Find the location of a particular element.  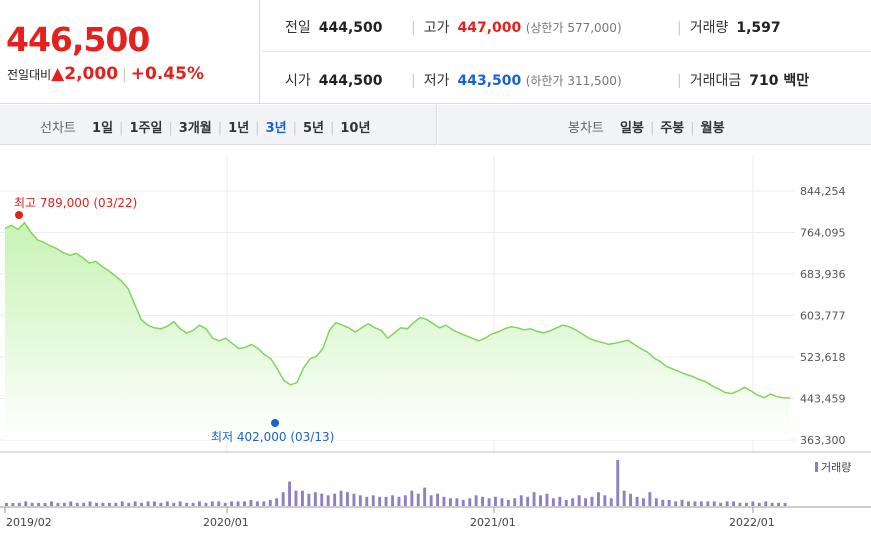

x-tick-label: 2022/01 is located at coordinates (752, 522).